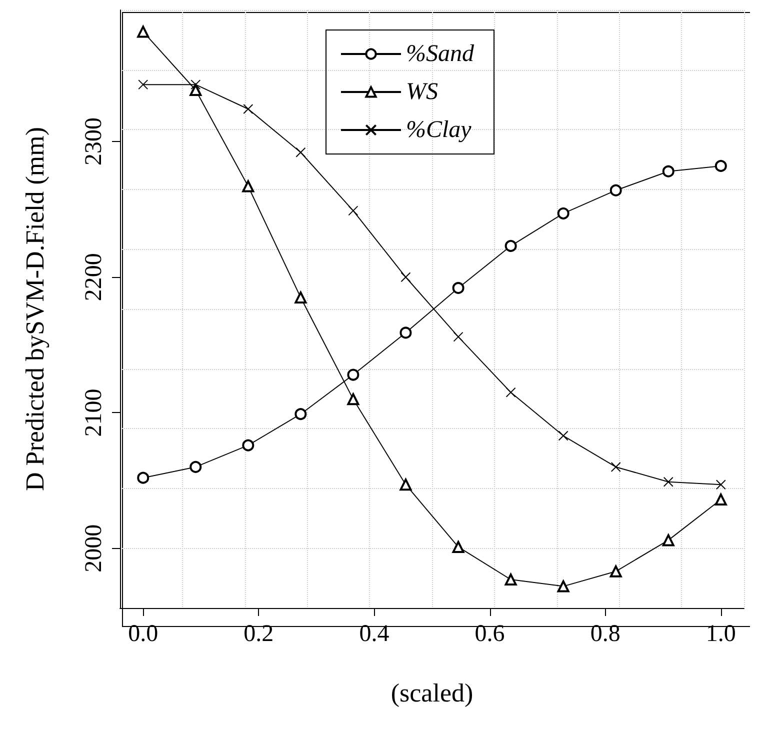  I want to click on y-tick-label: 2000, so click(94, 548).